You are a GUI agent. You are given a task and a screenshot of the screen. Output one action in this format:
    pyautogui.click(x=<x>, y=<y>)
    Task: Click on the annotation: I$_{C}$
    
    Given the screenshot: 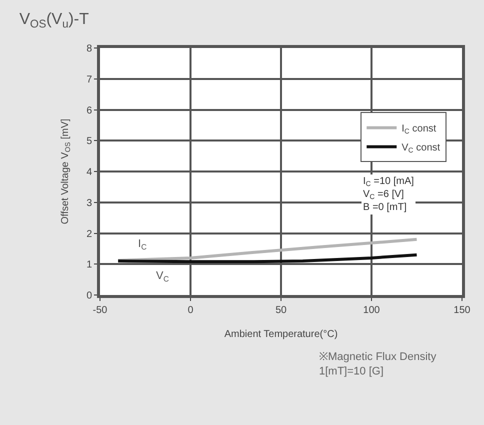 What is the action you would take?
    pyautogui.click(x=143, y=245)
    